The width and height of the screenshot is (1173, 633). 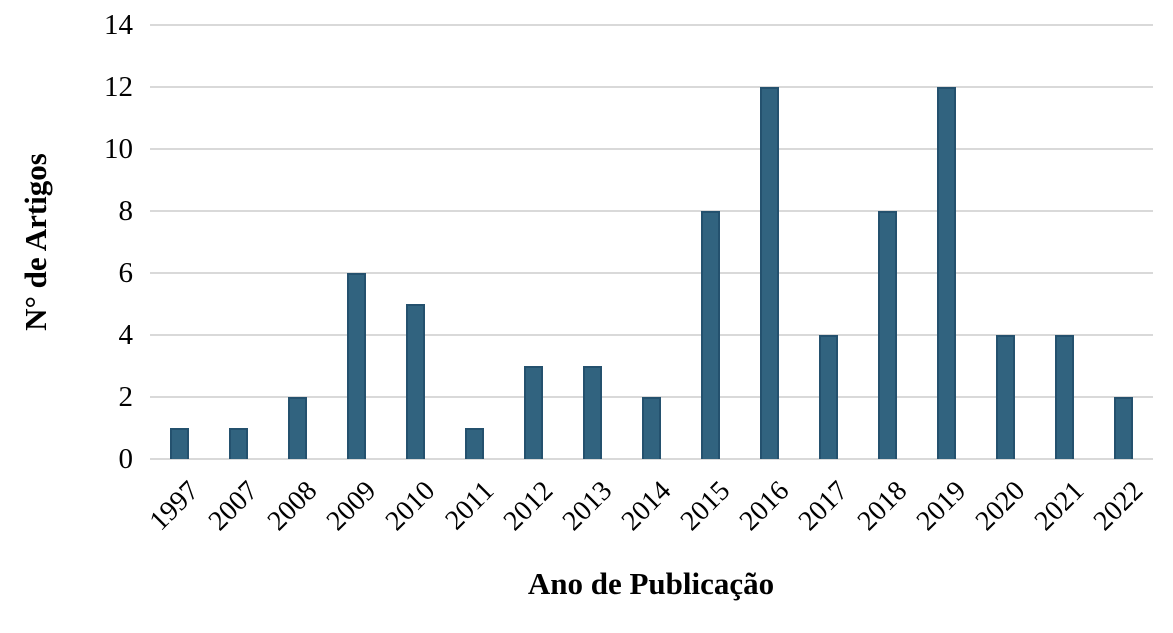 What do you see at coordinates (941, 506) in the screenshot?
I see `x-tick-label: 2019` at bounding box center [941, 506].